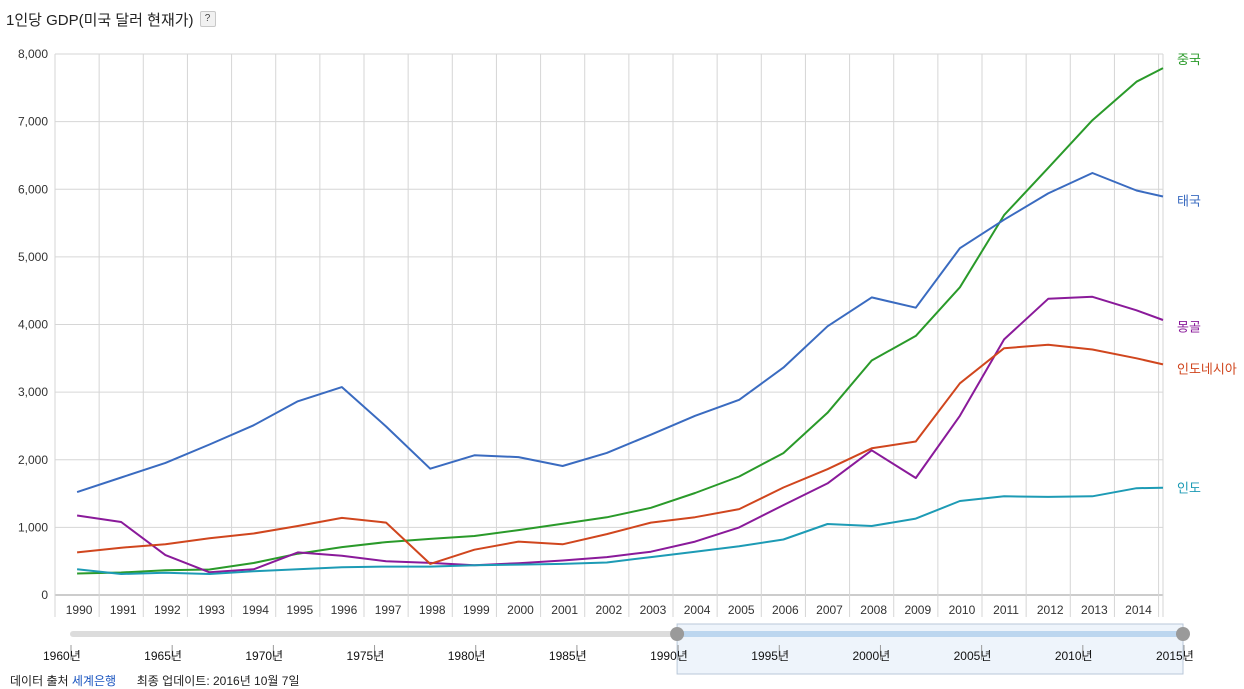 The height and width of the screenshot is (689, 1244). What do you see at coordinates (33, 257) in the screenshot?
I see `y-tick-label: 5,000` at bounding box center [33, 257].